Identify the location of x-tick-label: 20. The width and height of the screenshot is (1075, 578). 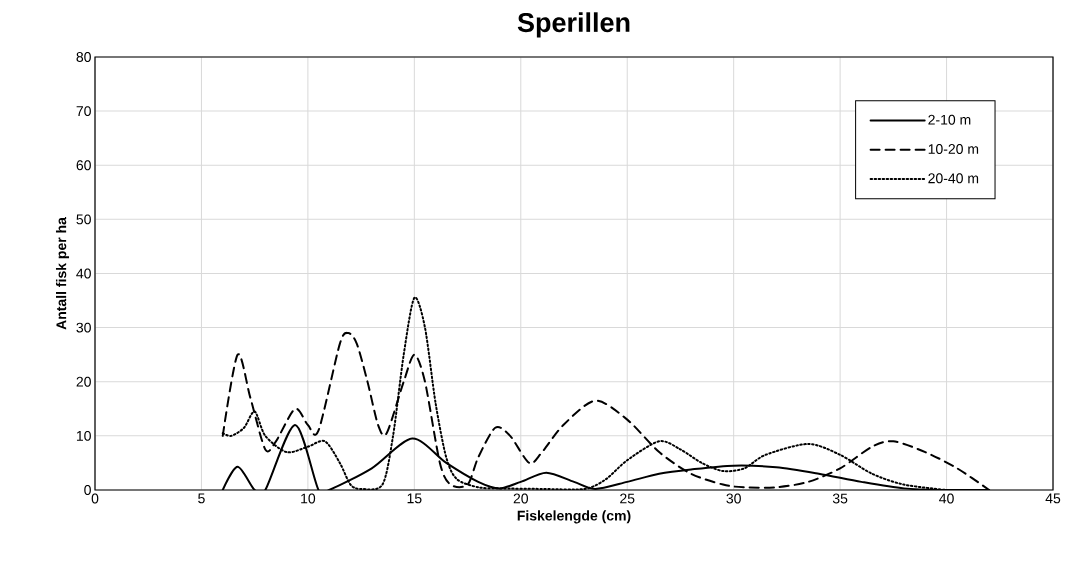
(521, 498).